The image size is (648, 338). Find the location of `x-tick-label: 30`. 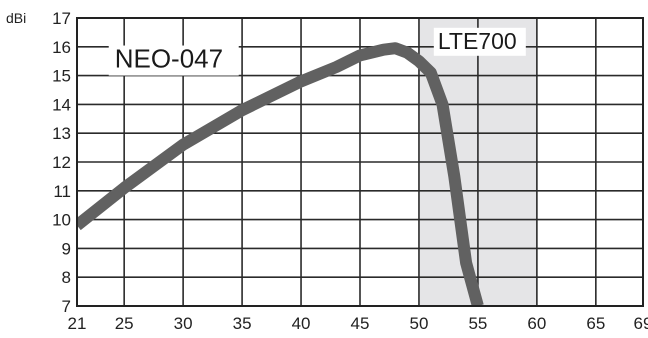

x-tick-label: 30 is located at coordinates (183, 323).